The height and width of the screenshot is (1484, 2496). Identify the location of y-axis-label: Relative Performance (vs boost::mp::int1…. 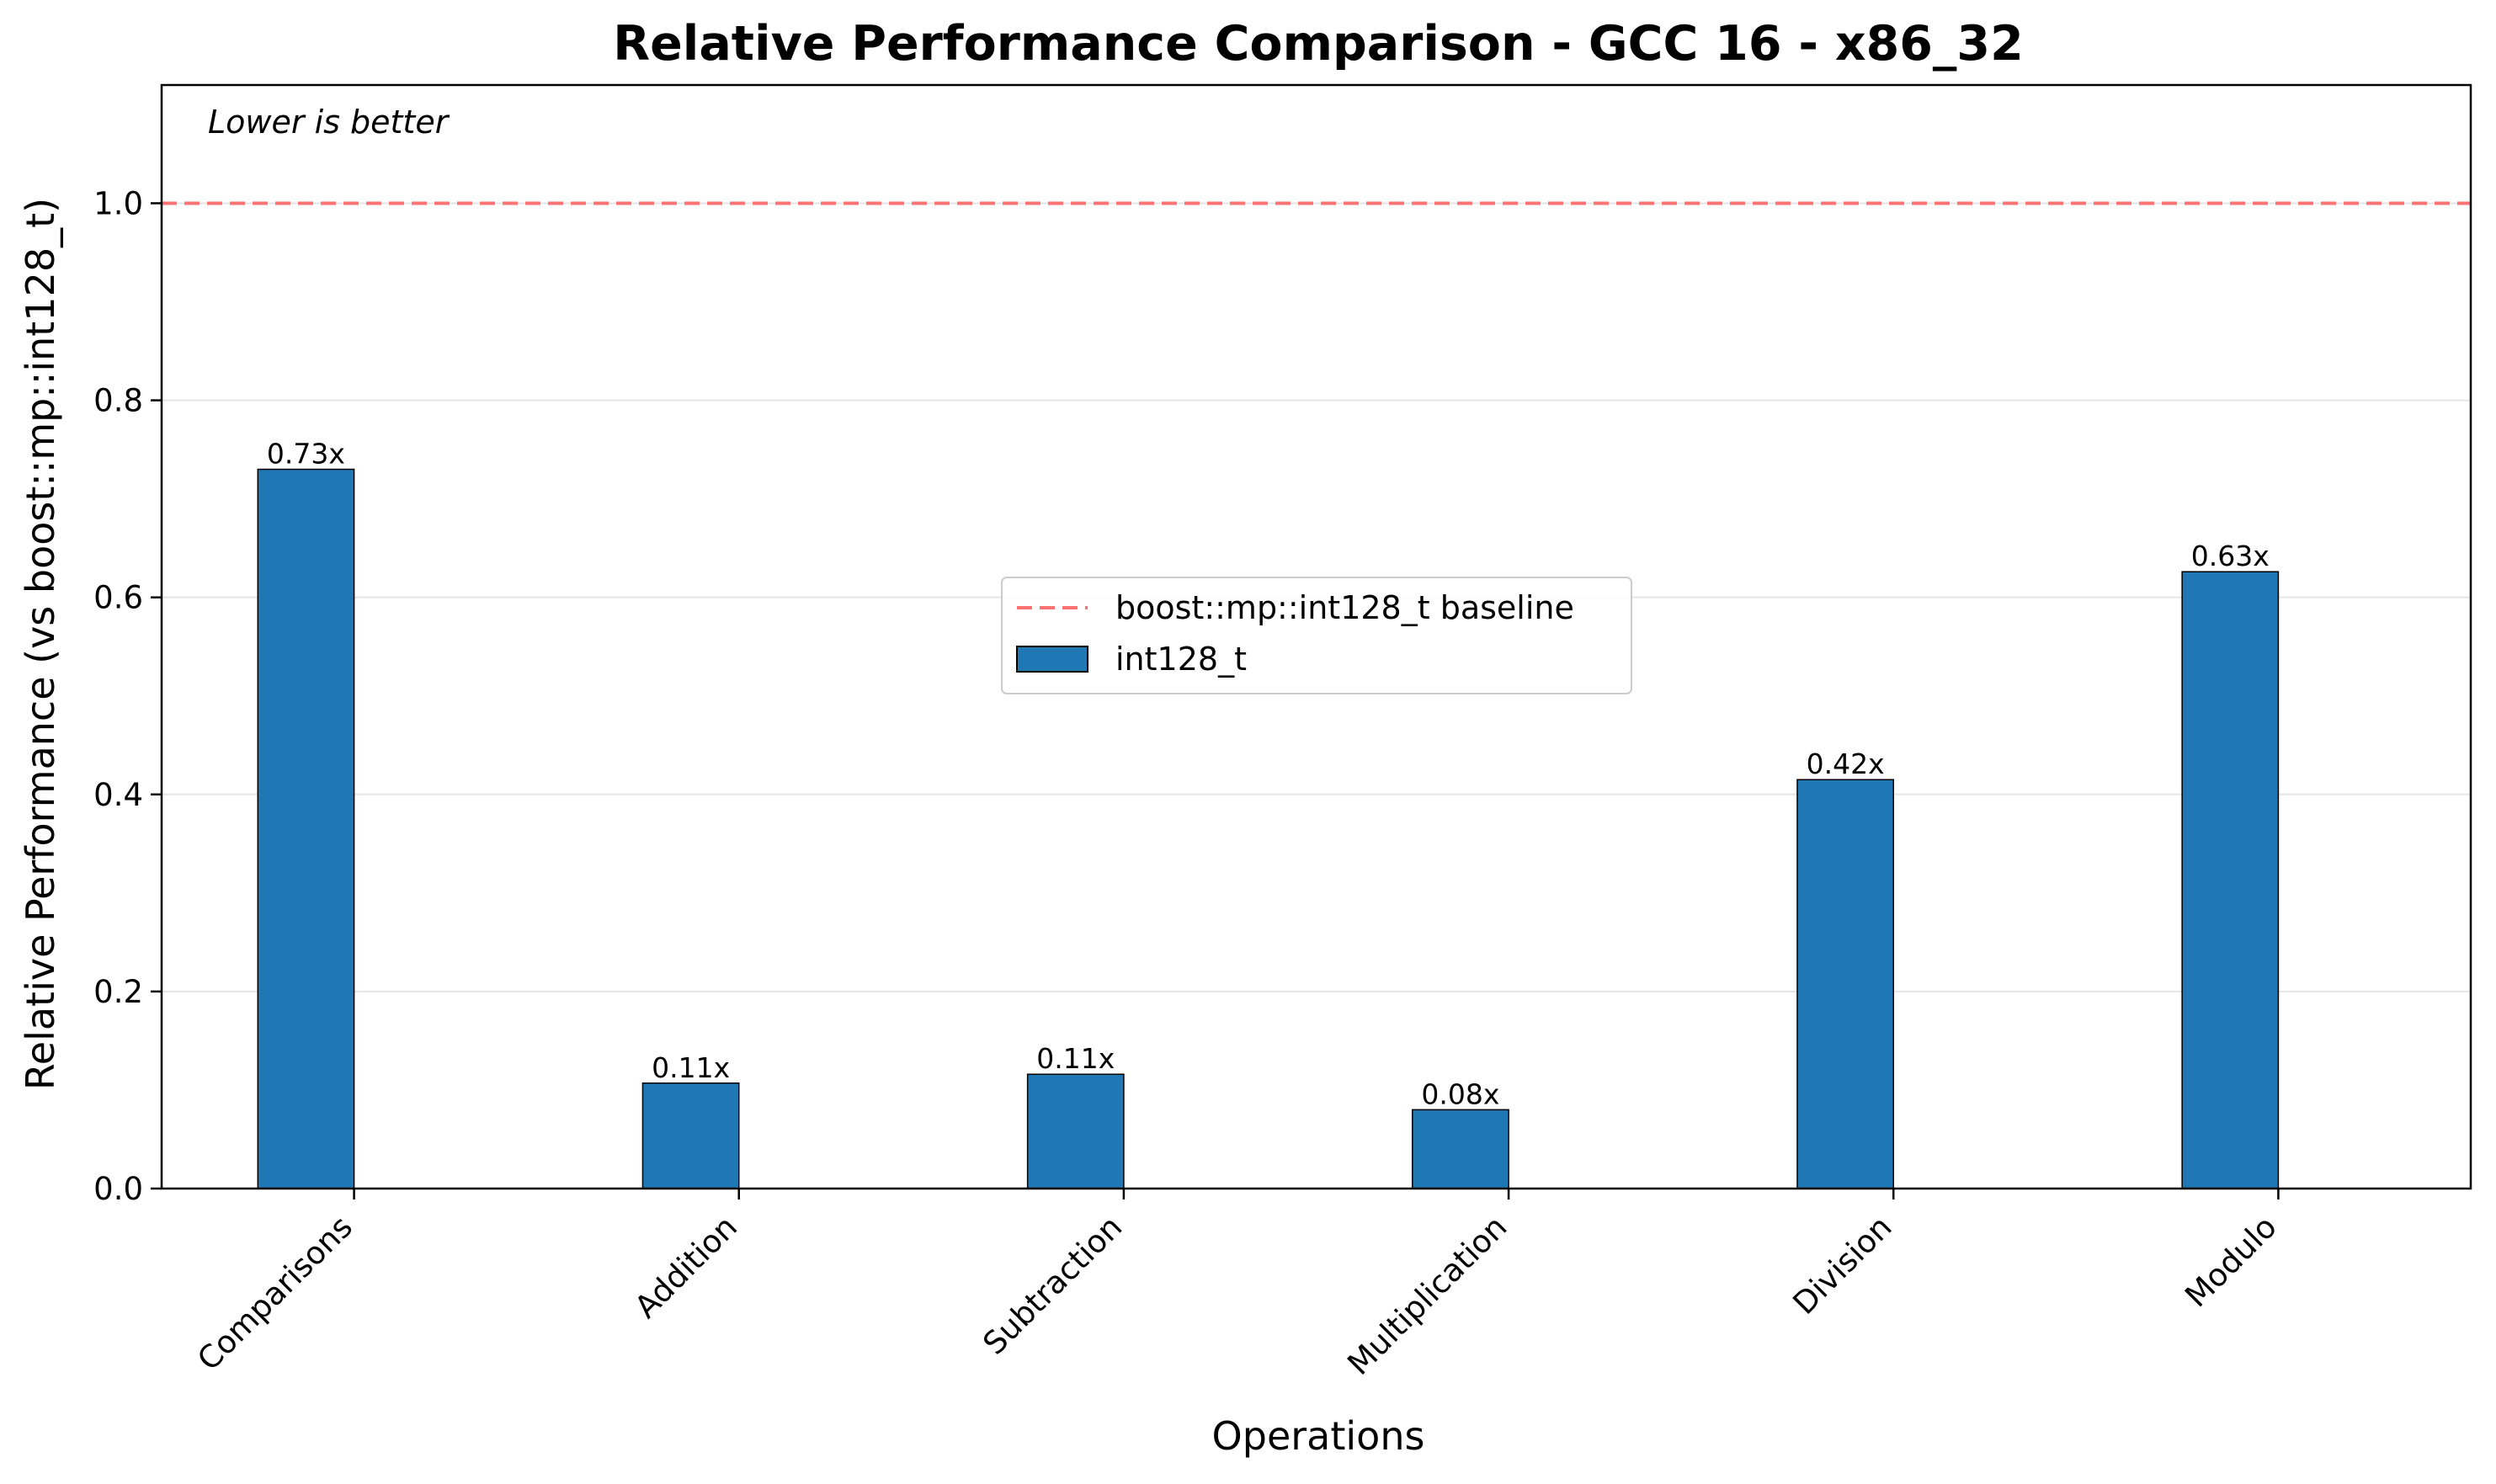
(40, 644).